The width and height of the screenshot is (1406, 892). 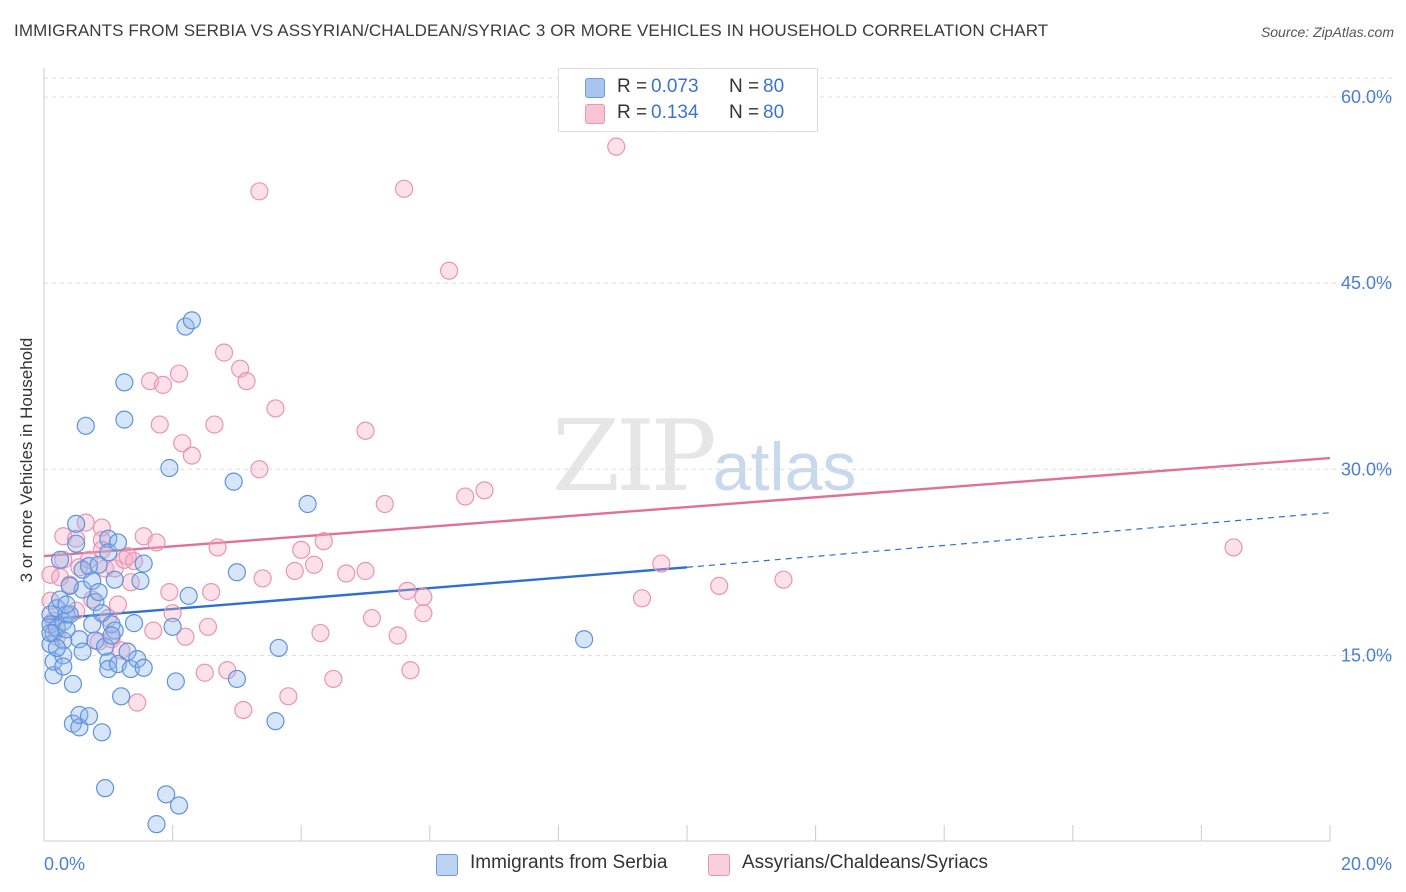 I want to click on source-label: Source: ZipAtlas.com, so click(x=1327, y=32).